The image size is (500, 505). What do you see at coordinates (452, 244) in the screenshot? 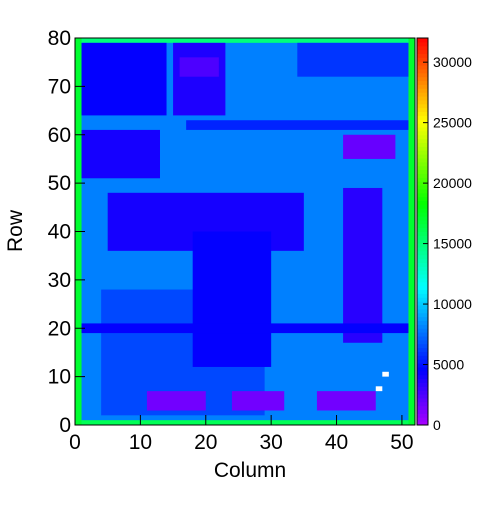
I see `z-tick-label: 15000` at bounding box center [452, 244].